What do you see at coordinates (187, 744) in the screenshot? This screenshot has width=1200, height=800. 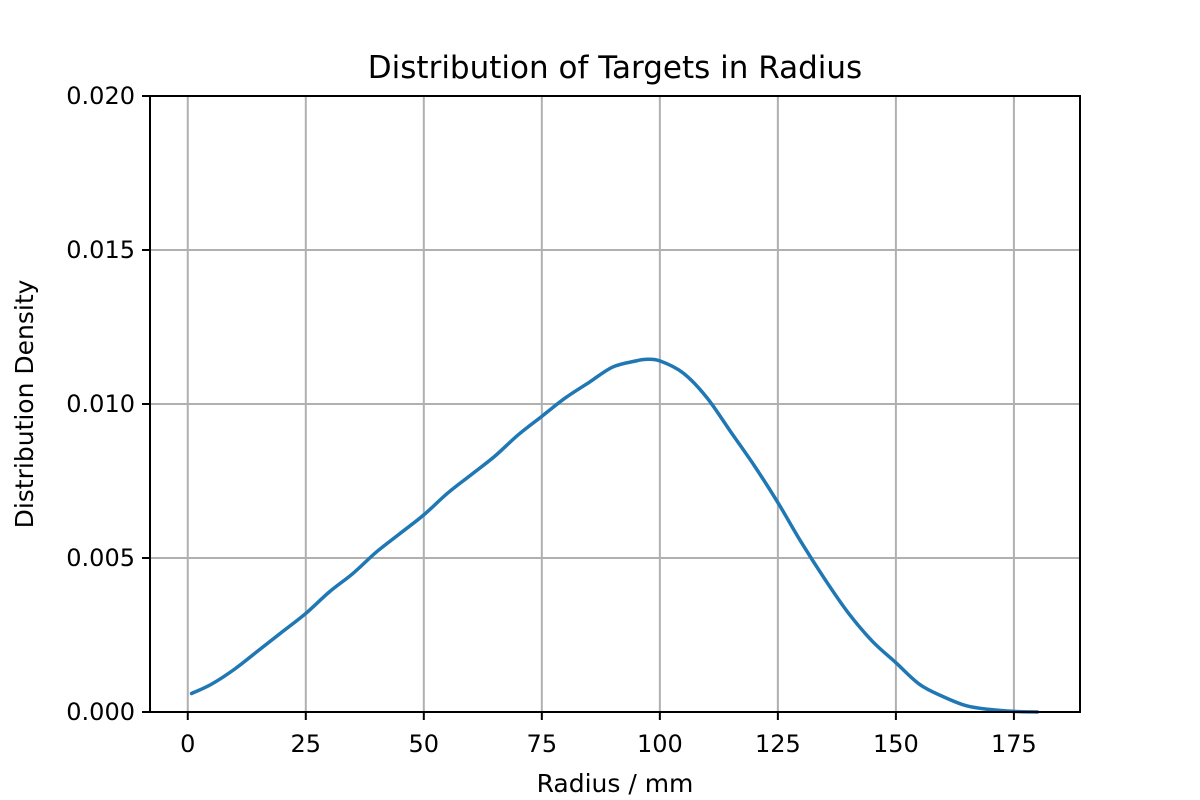 I see `x-tick-label: 0` at bounding box center [187, 744].